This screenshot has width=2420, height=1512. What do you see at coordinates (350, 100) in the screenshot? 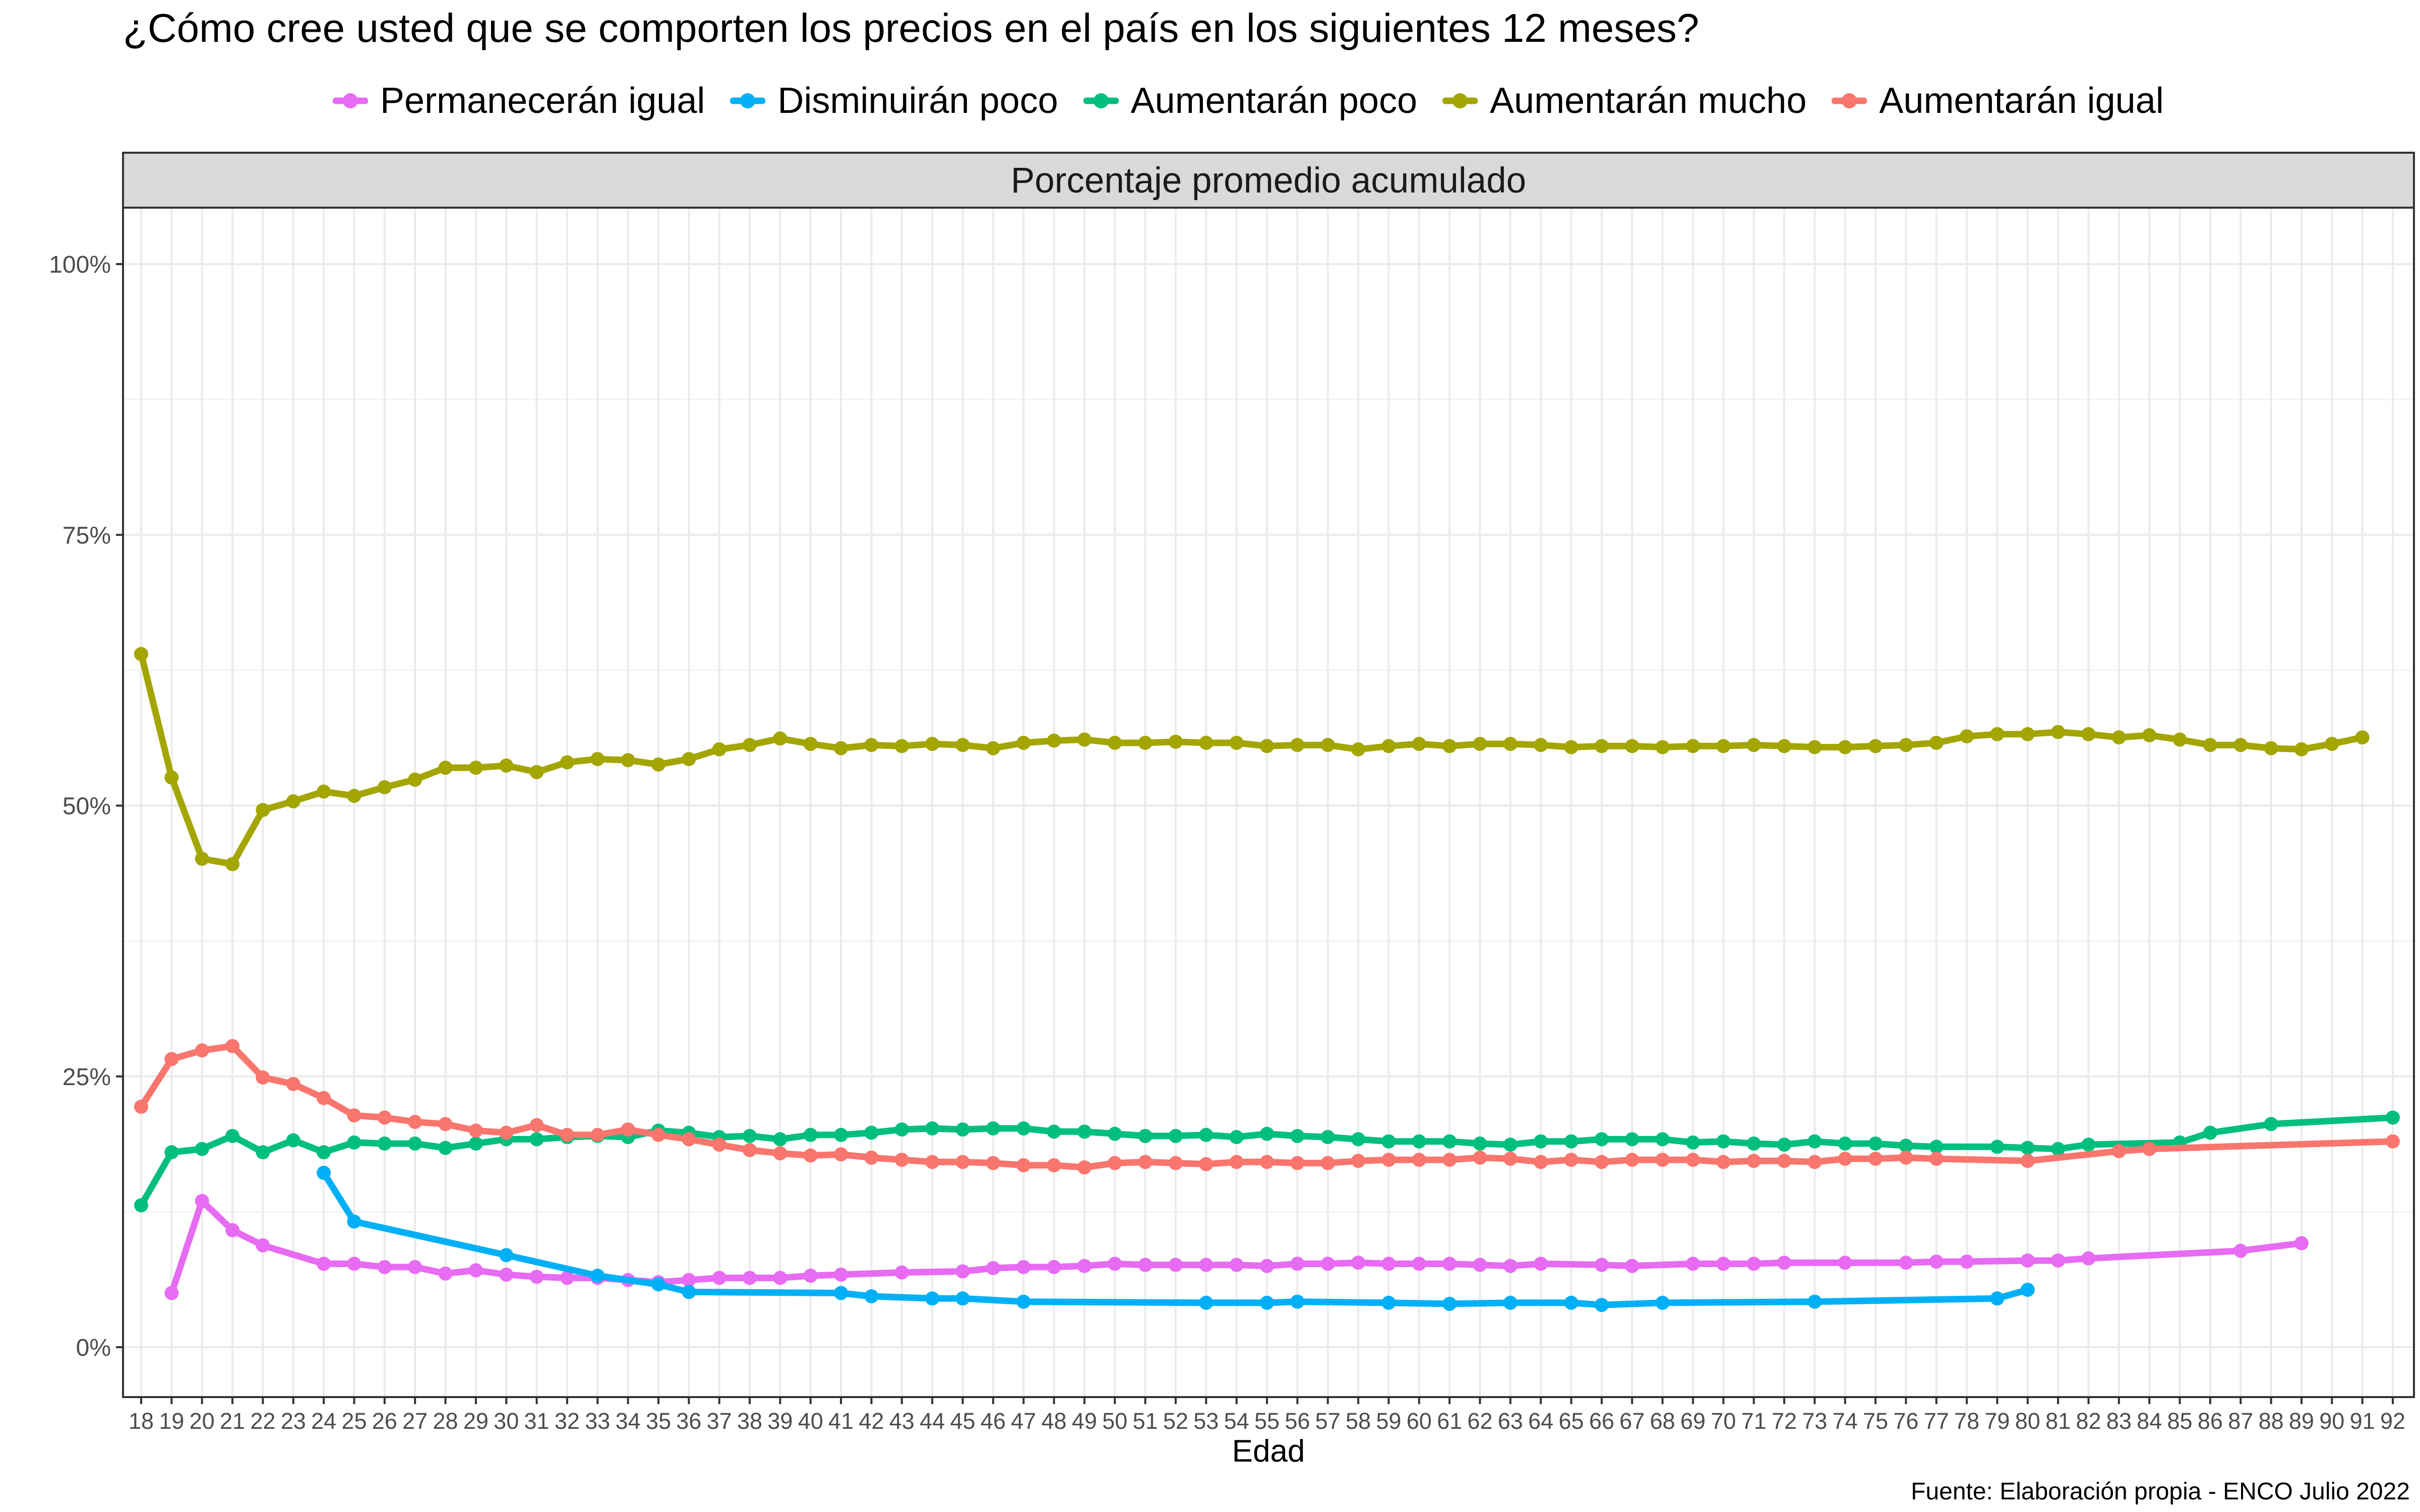
I see `legend-key` at bounding box center [350, 100].